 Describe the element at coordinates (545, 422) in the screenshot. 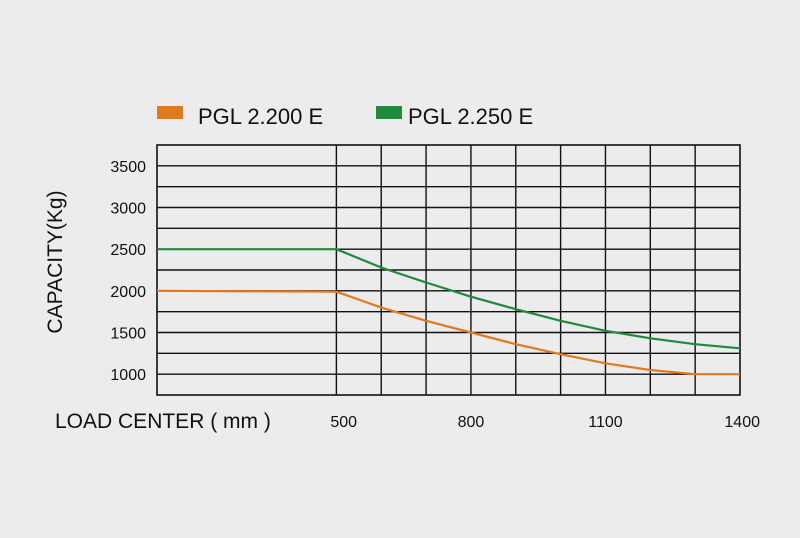

I see `x-axis-tick-labels: 500 800 1100 1400` at that location.